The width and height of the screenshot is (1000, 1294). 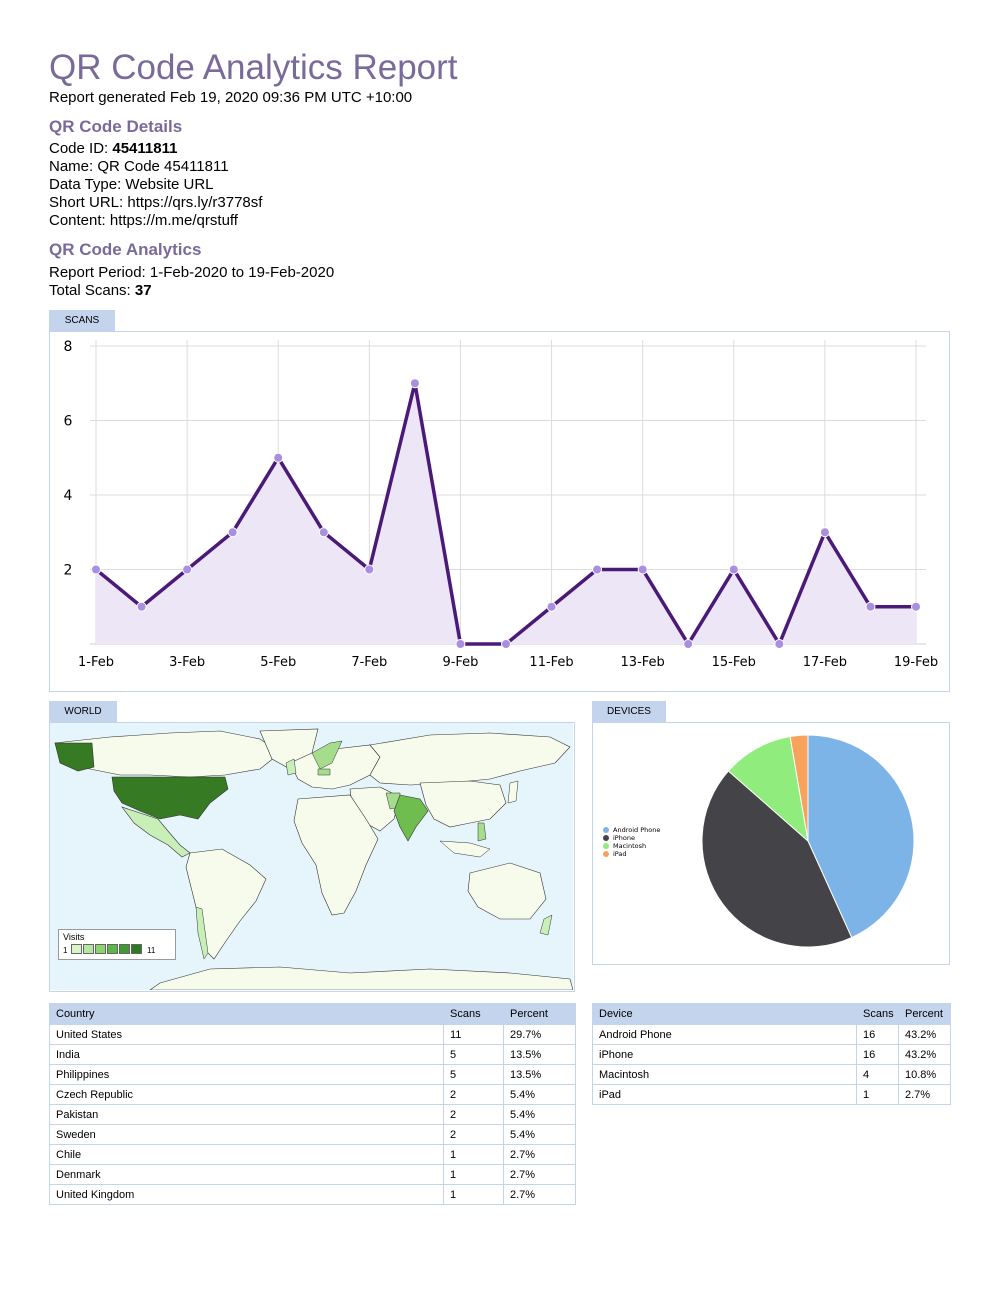 I want to click on y-tick-label: 8, so click(x=68, y=347).